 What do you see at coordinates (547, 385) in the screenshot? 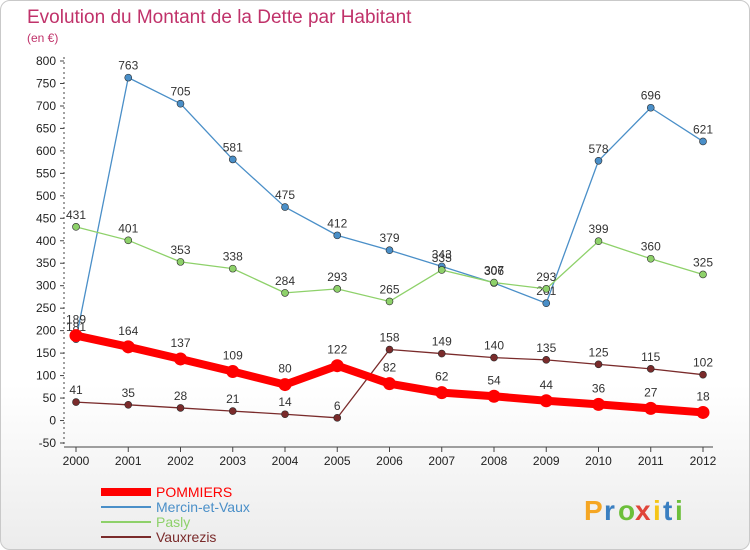
I see `data-label: 44` at bounding box center [547, 385].